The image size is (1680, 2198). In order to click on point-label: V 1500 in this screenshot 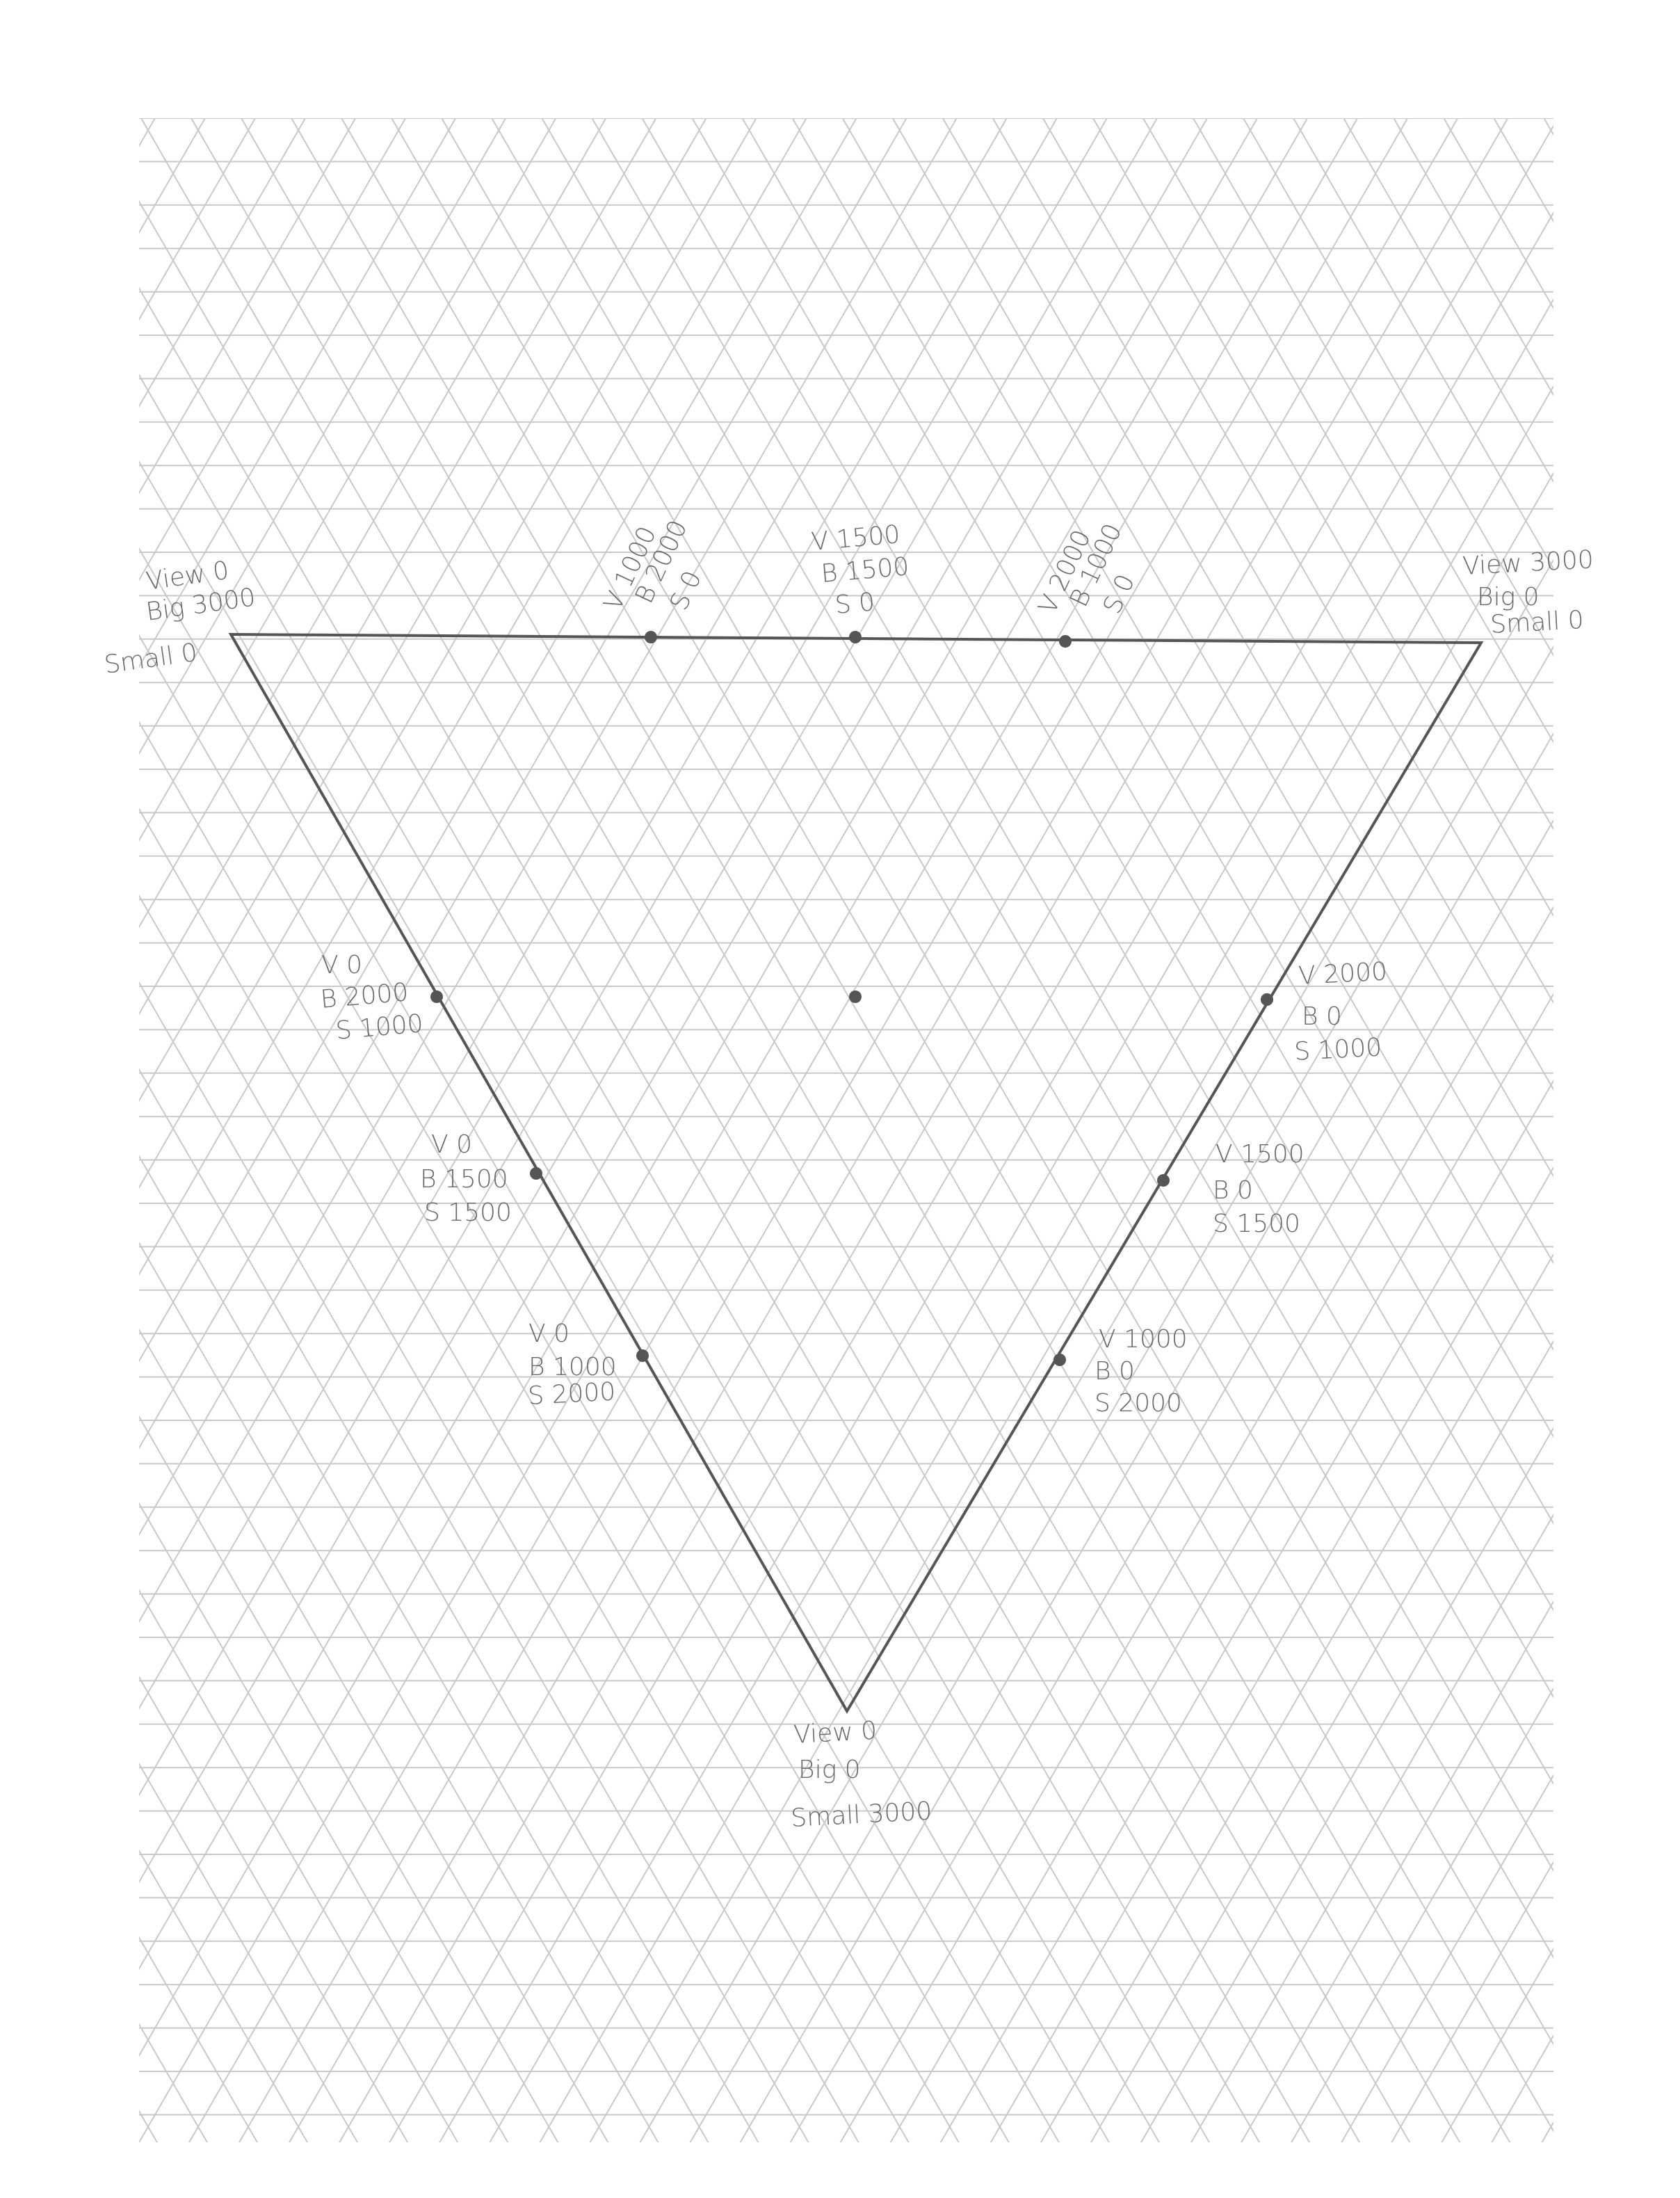, I will do `click(1260, 1155)`.